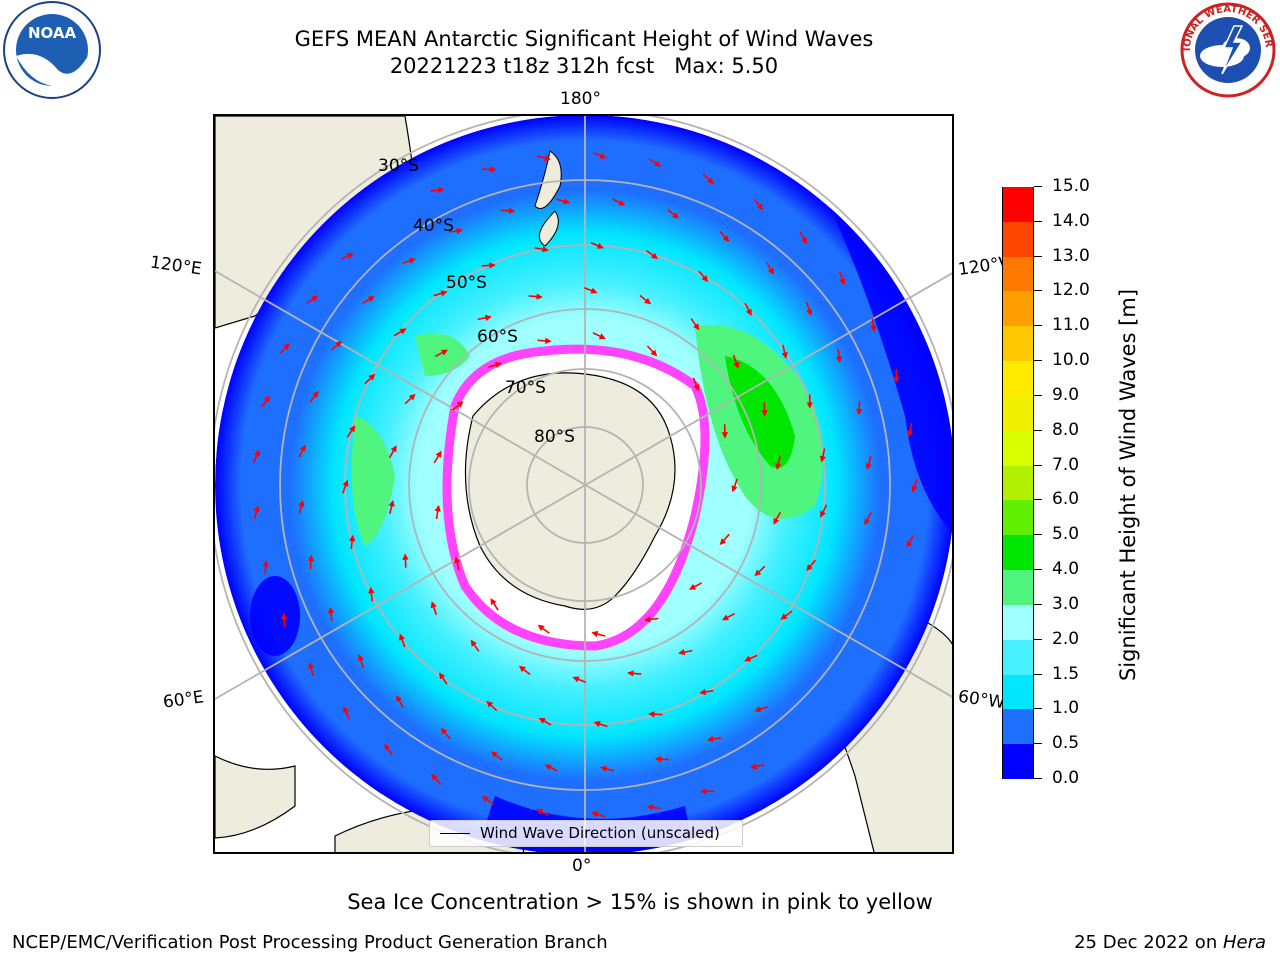 Image resolution: width=1280 pixels, height=960 pixels. Describe the element at coordinates (433, 226) in the screenshot. I see `lat-label-40s: 40°S` at that location.